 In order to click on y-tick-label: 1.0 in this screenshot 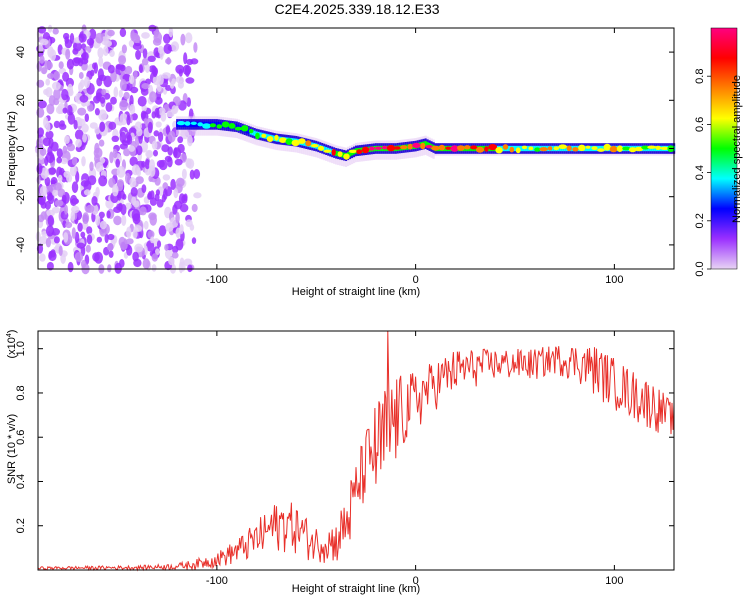, I will do `click(21, 348)`.